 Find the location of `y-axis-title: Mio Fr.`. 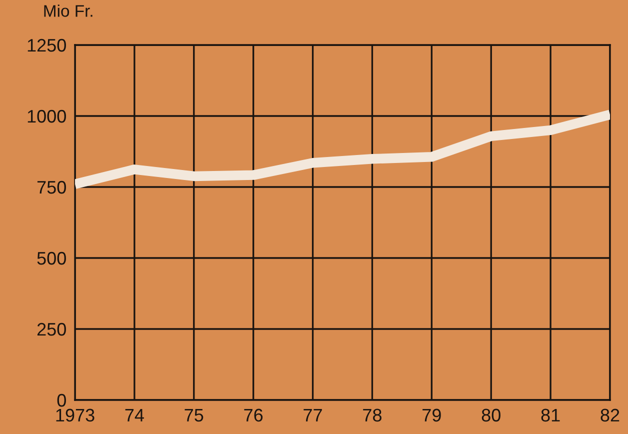

y-axis-title: Mio Fr. is located at coordinates (68, 10).